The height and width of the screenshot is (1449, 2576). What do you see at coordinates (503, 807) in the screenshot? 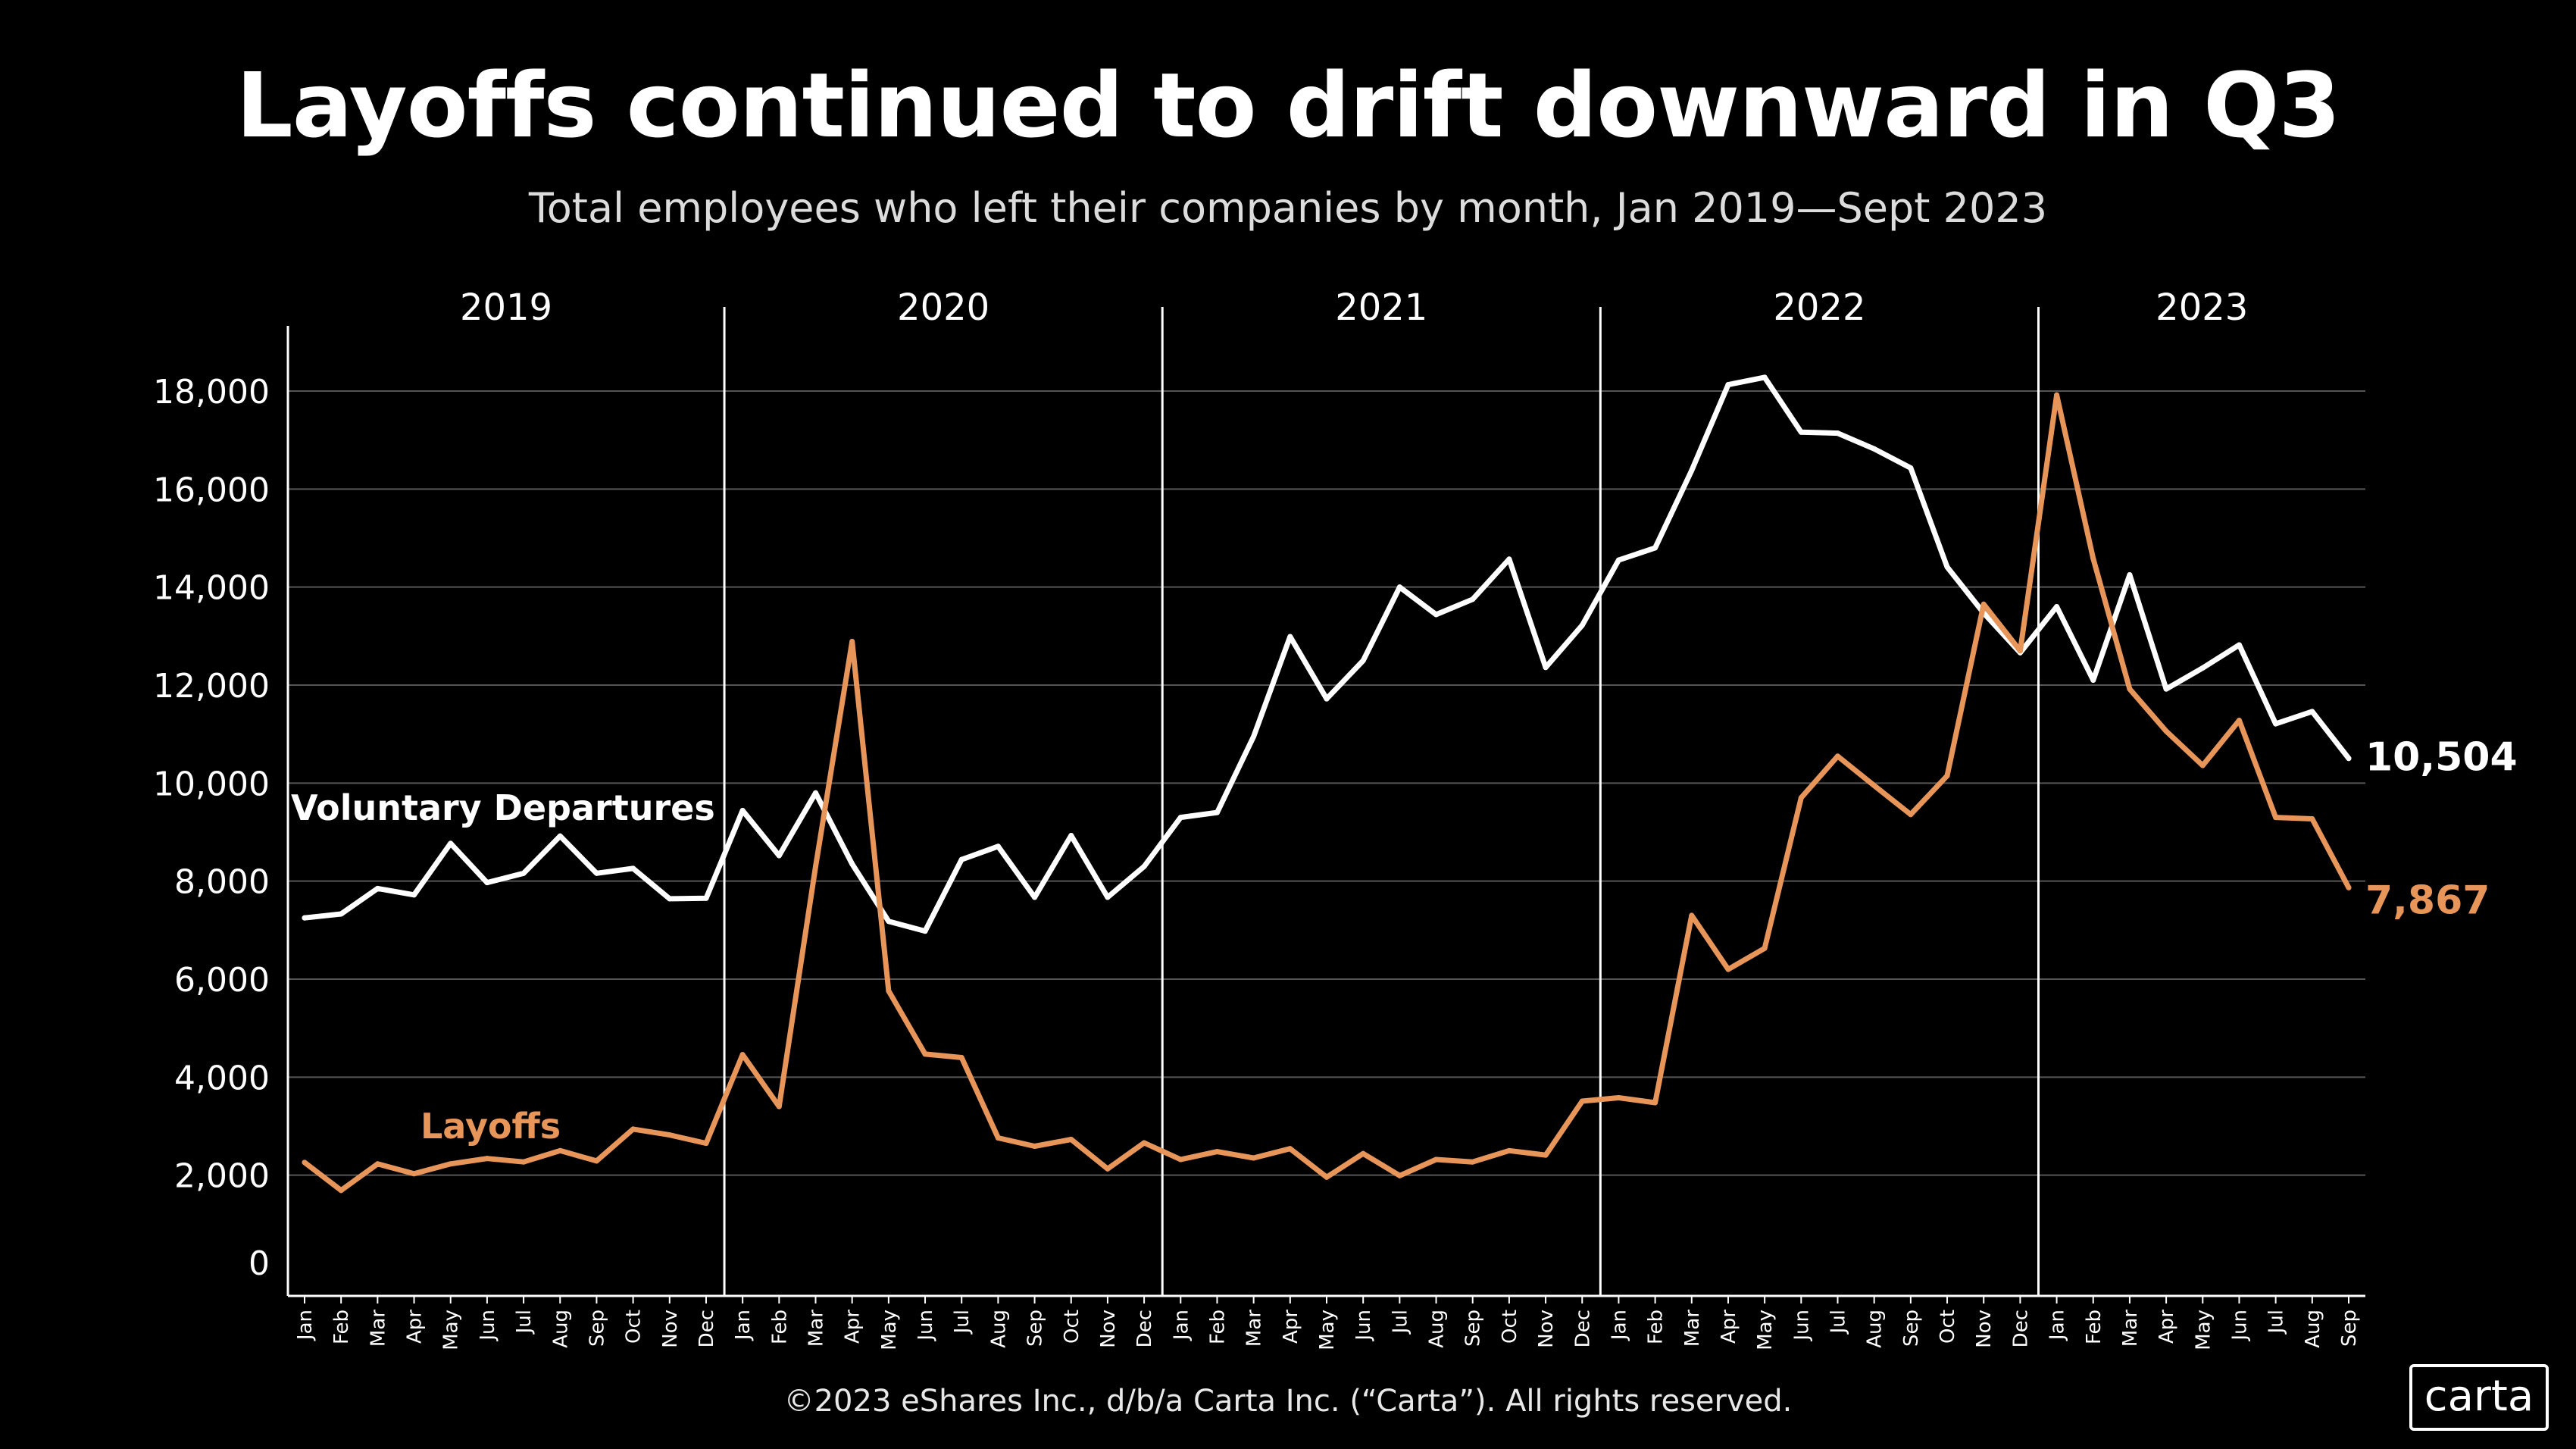
I see `voluntary-series-label: Voluntary Departures` at bounding box center [503, 807].